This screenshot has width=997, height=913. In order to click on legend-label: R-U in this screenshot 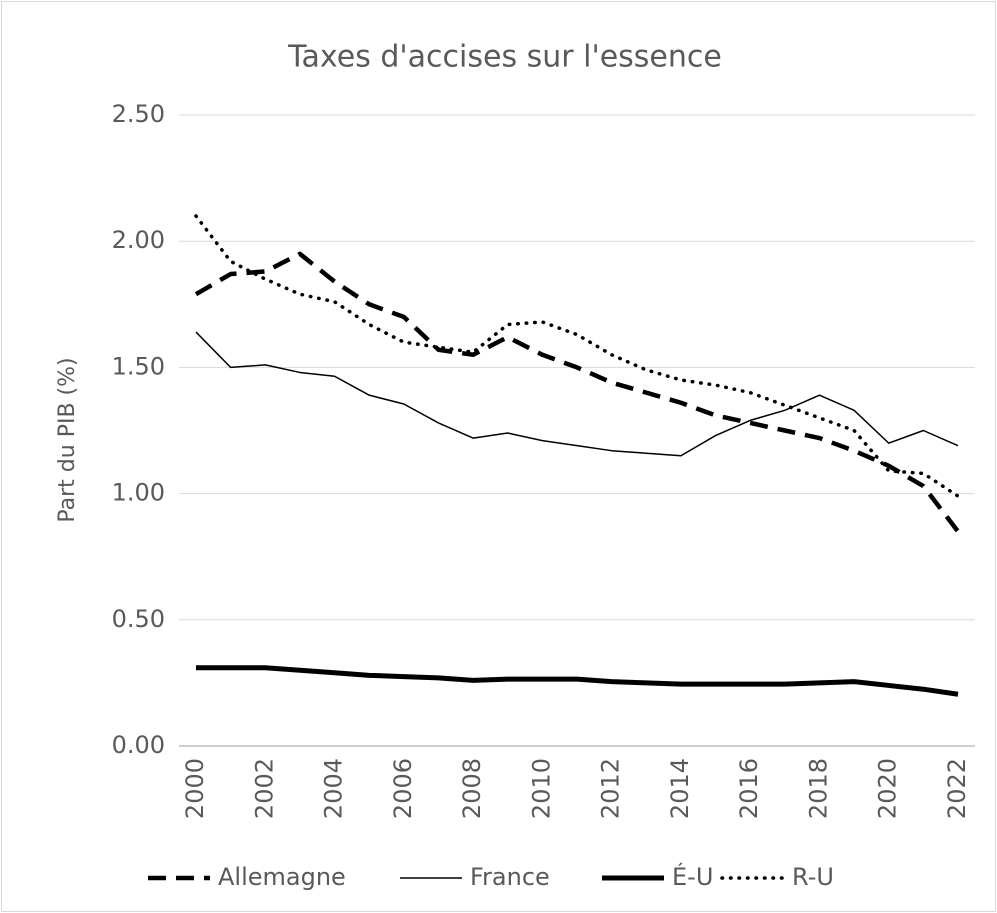, I will do `click(813, 877)`.